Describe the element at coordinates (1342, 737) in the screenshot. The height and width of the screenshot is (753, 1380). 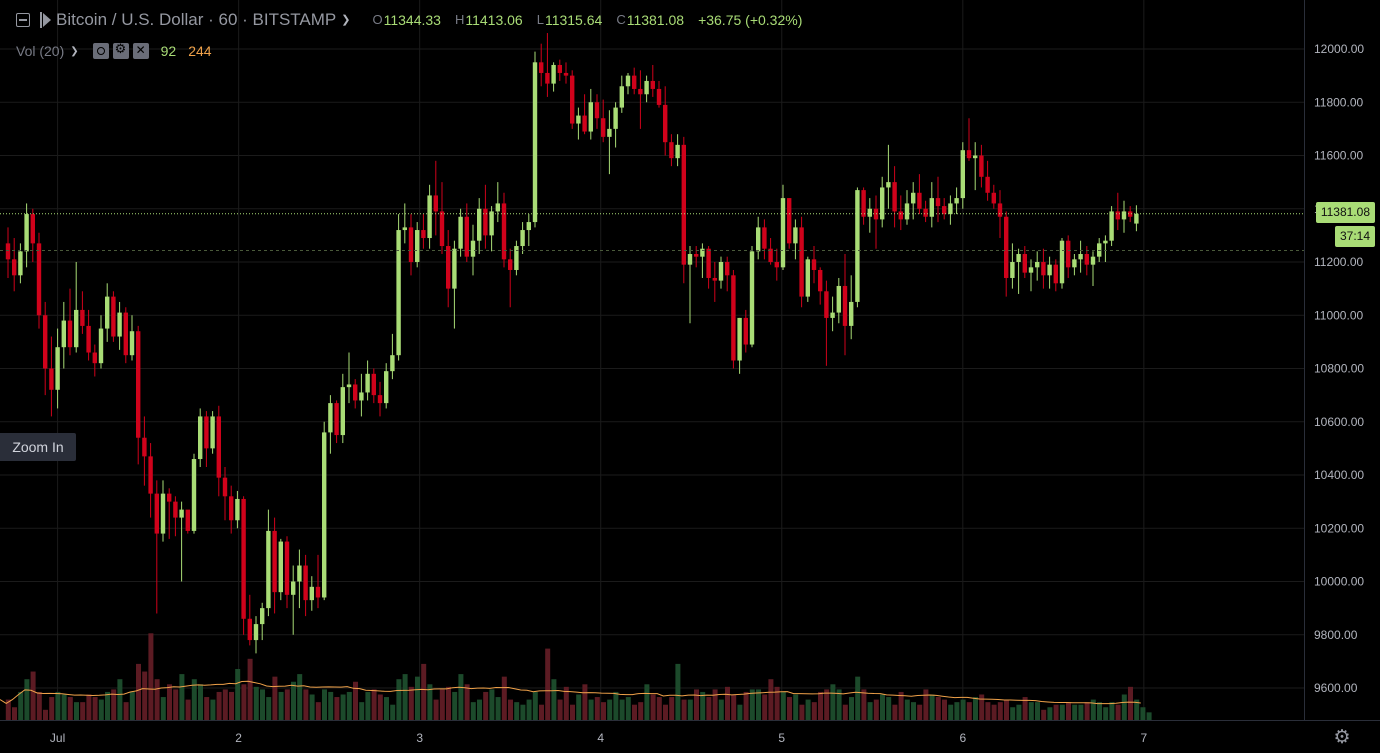
I see `chart-settings-gear-icon: ⚙` at that location.